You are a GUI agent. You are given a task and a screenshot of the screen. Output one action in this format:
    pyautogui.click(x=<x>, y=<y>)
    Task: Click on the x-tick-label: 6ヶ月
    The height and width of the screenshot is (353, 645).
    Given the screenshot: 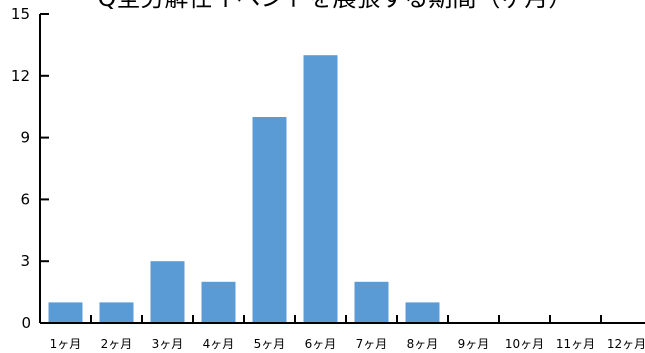 What is the action you would take?
    pyautogui.click(x=321, y=344)
    